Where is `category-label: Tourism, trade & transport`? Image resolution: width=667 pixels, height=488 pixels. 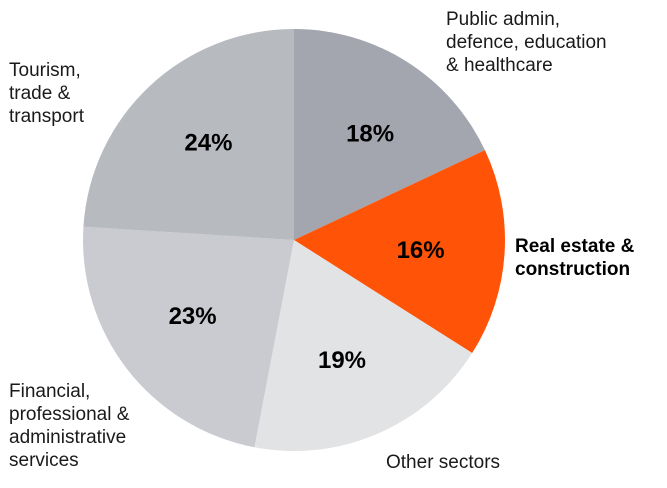
category-label: Tourism, trade & transport is located at coordinates (47, 93).